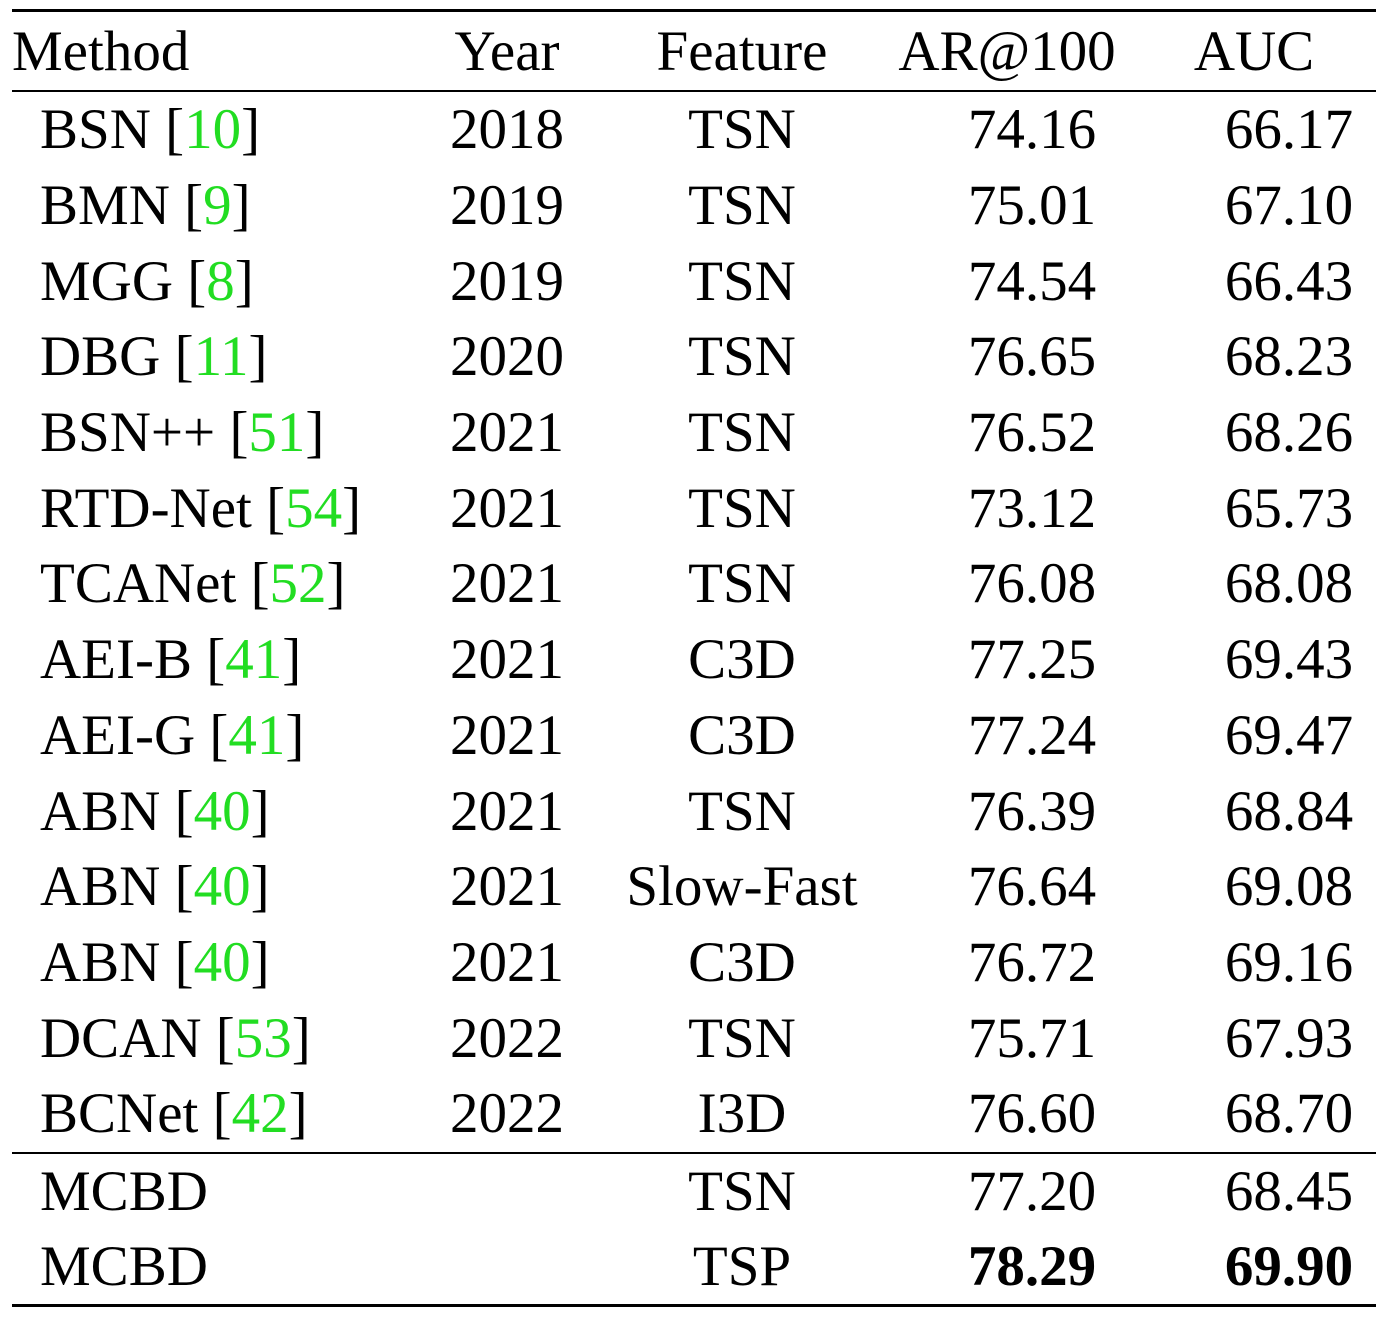  I want to click on method-cell: BMN [9], so click(212, 206).